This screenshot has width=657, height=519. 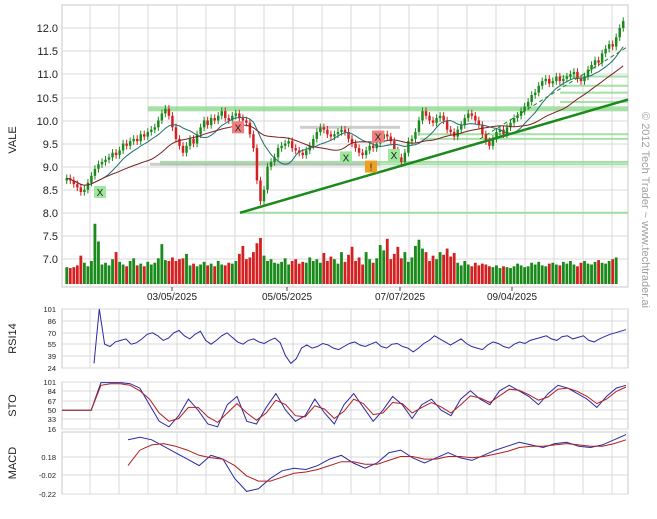 I want to click on y-axis-title: STO, so click(x=13, y=405).